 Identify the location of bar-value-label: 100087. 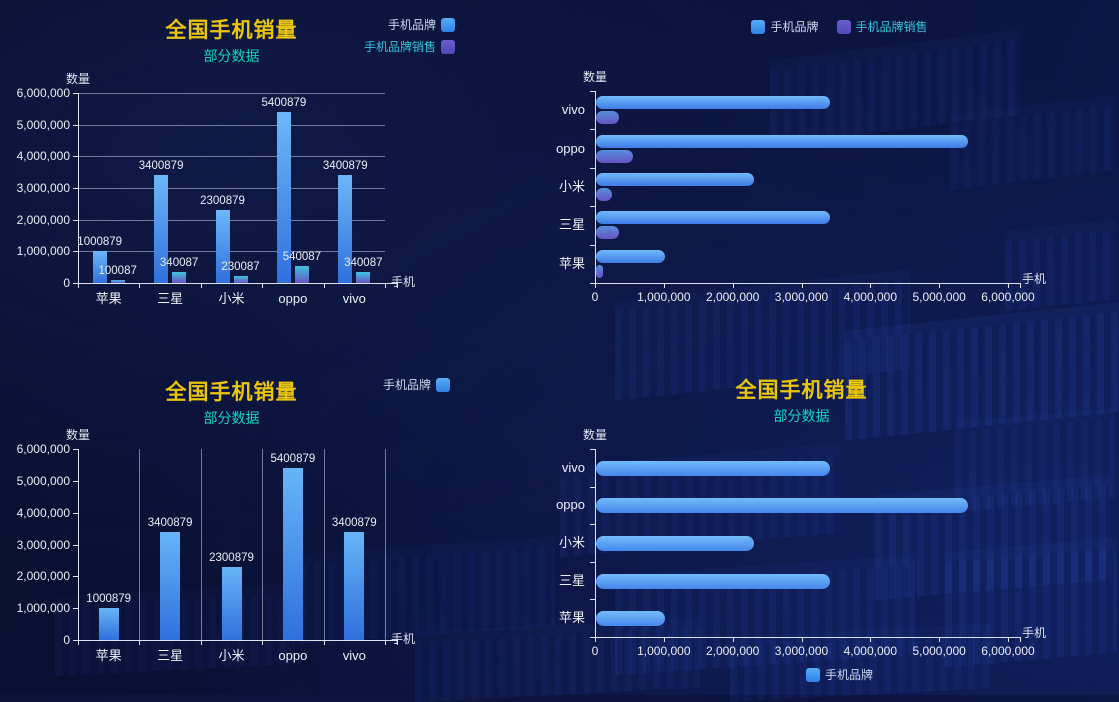
(117, 270).